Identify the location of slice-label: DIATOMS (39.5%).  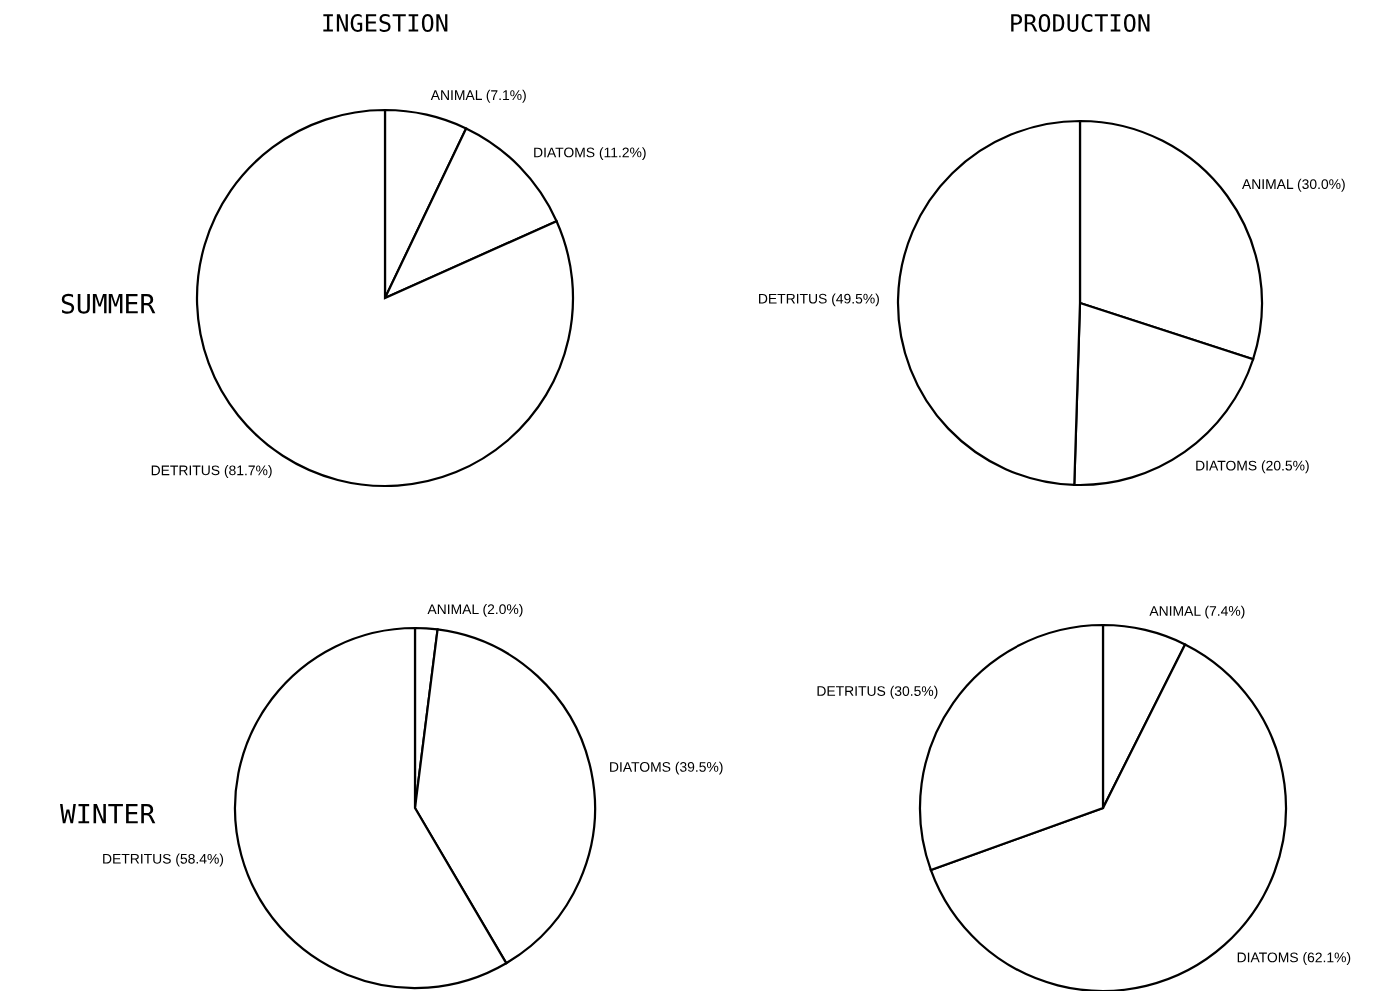
(666, 768).